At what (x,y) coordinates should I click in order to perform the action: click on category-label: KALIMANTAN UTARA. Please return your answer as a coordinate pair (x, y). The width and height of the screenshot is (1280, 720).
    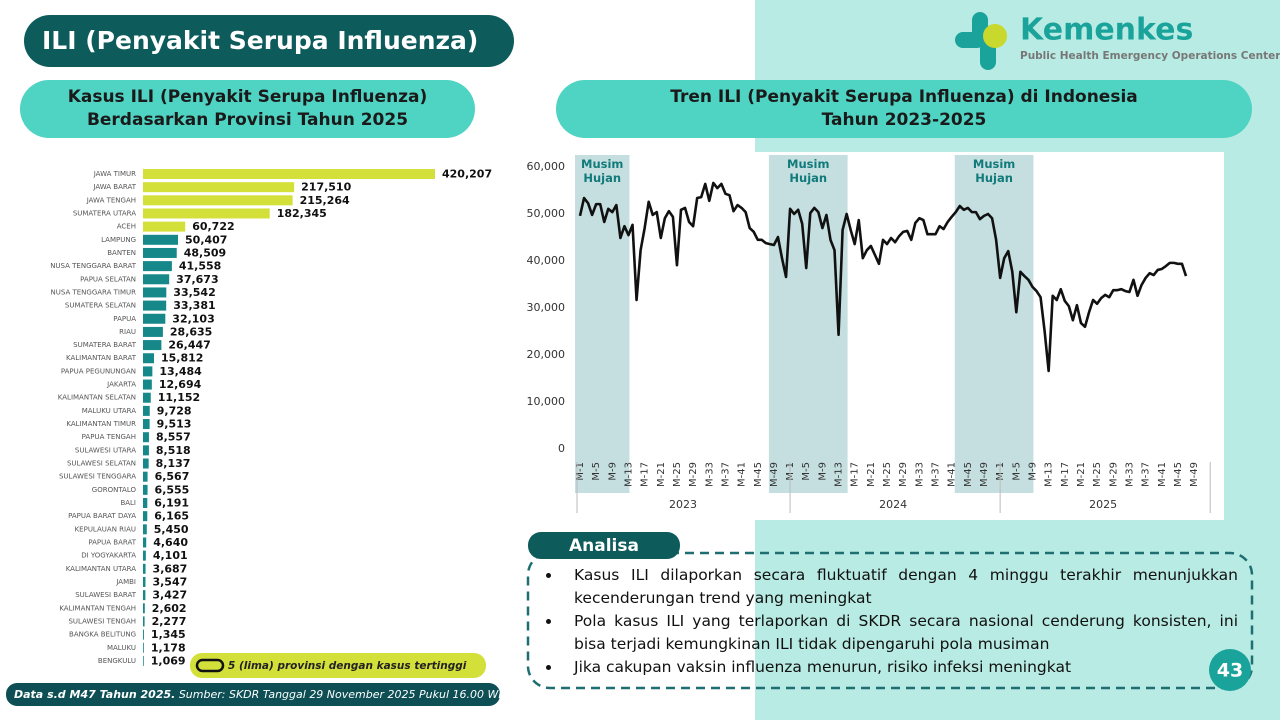
    Looking at the image, I should click on (101, 569).